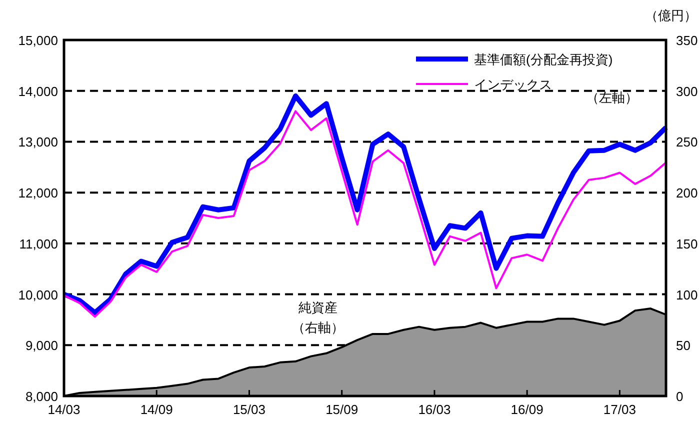  Describe the element at coordinates (619, 409) in the screenshot. I see `x-tick-label: 17/03` at that location.